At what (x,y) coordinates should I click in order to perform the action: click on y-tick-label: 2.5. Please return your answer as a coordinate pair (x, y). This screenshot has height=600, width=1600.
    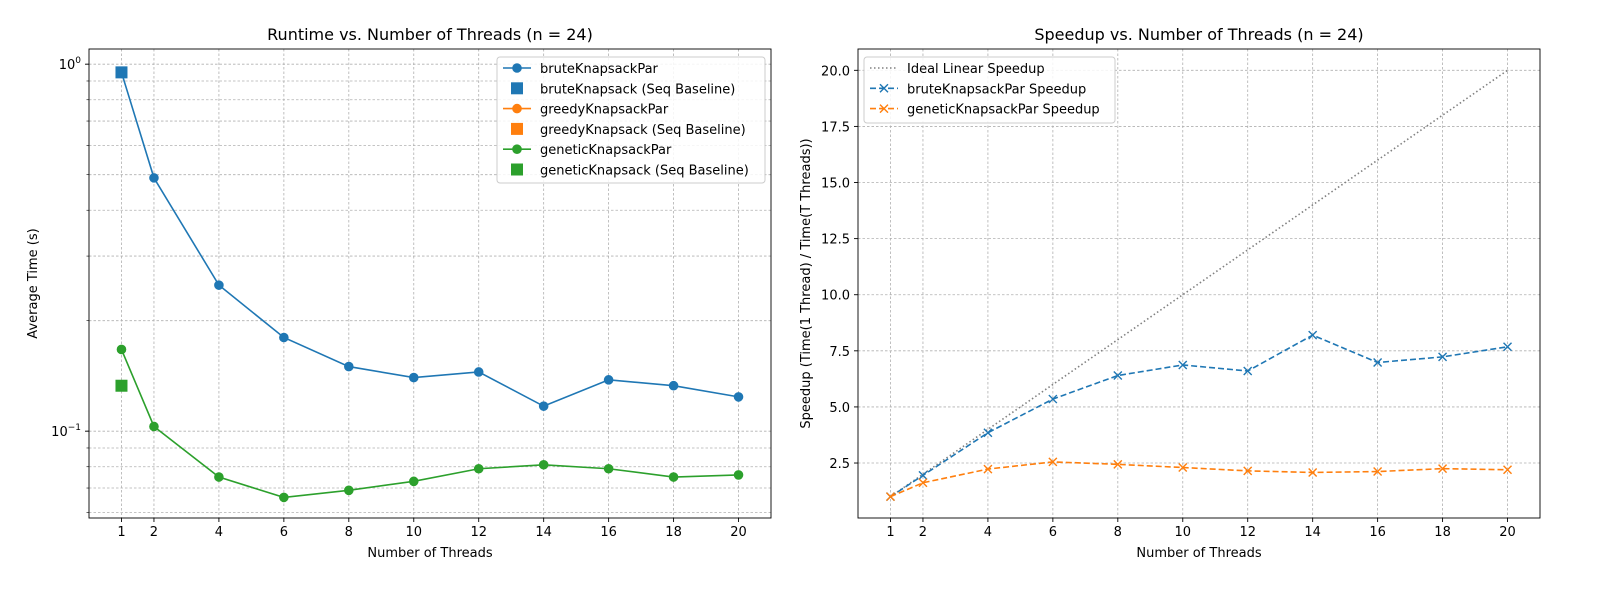
    Looking at the image, I should click on (839, 464).